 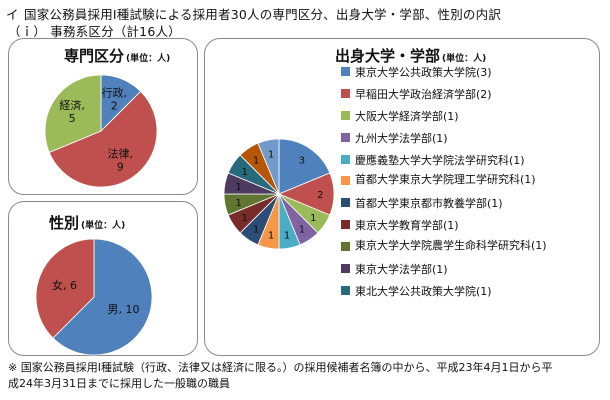 I want to click on legend-item-10: 東北大学公共政策大学院(1), so click(x=466, y=294).